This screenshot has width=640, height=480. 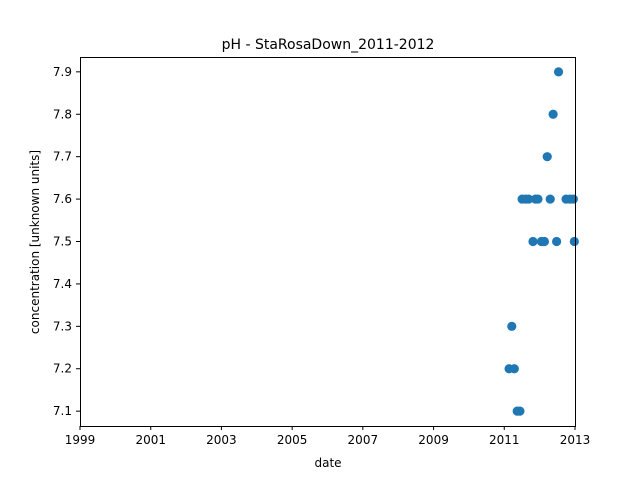 What do you see at coordinates (62, 157) in the screenshot?
I see `y-tick-label: 7.7` at bounding box center [62, 157].